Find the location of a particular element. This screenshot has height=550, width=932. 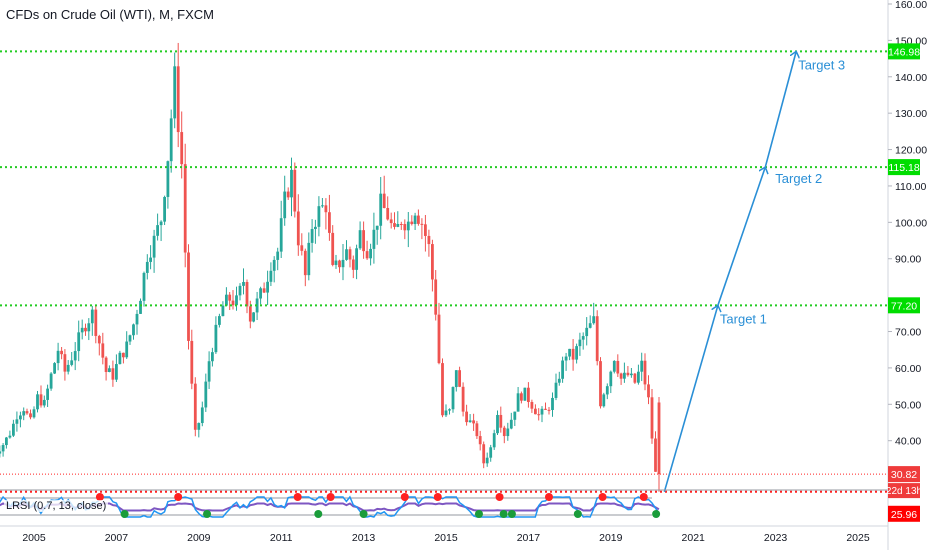

price-tick-label: 160.00 is located at coordinates (911, 5).